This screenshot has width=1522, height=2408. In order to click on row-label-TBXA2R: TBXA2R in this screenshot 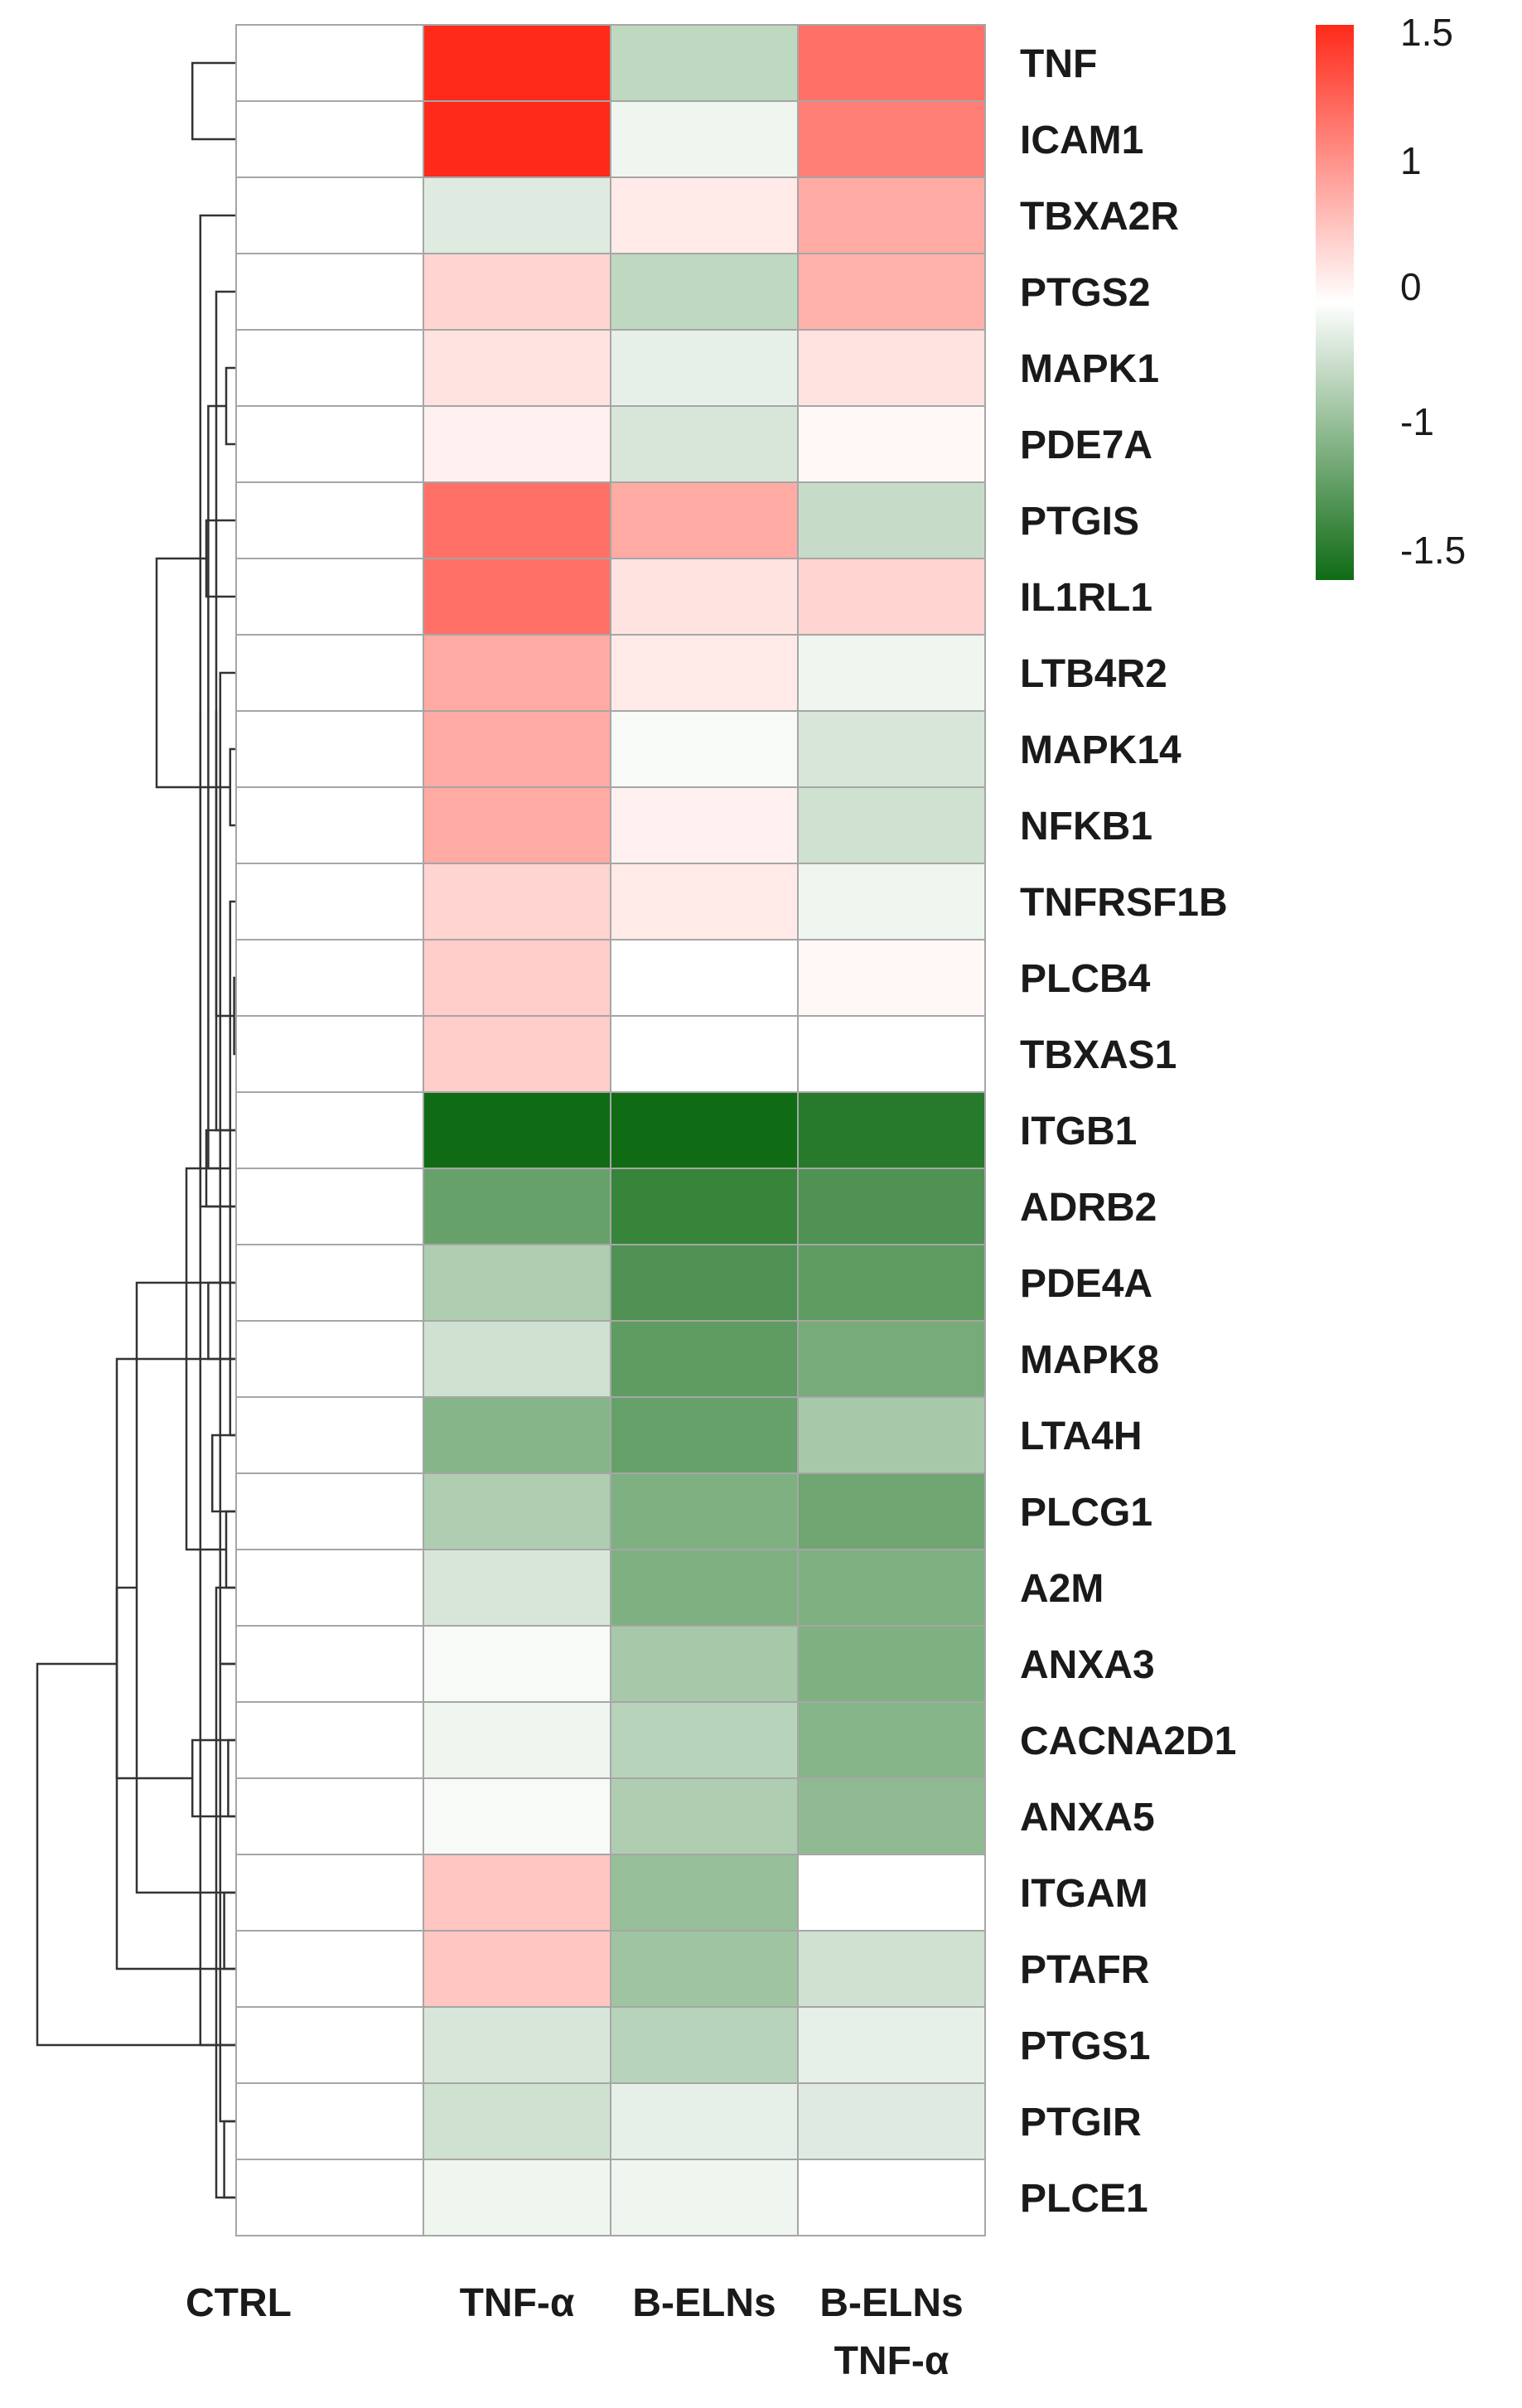, I will do `click(1099, 217)`.